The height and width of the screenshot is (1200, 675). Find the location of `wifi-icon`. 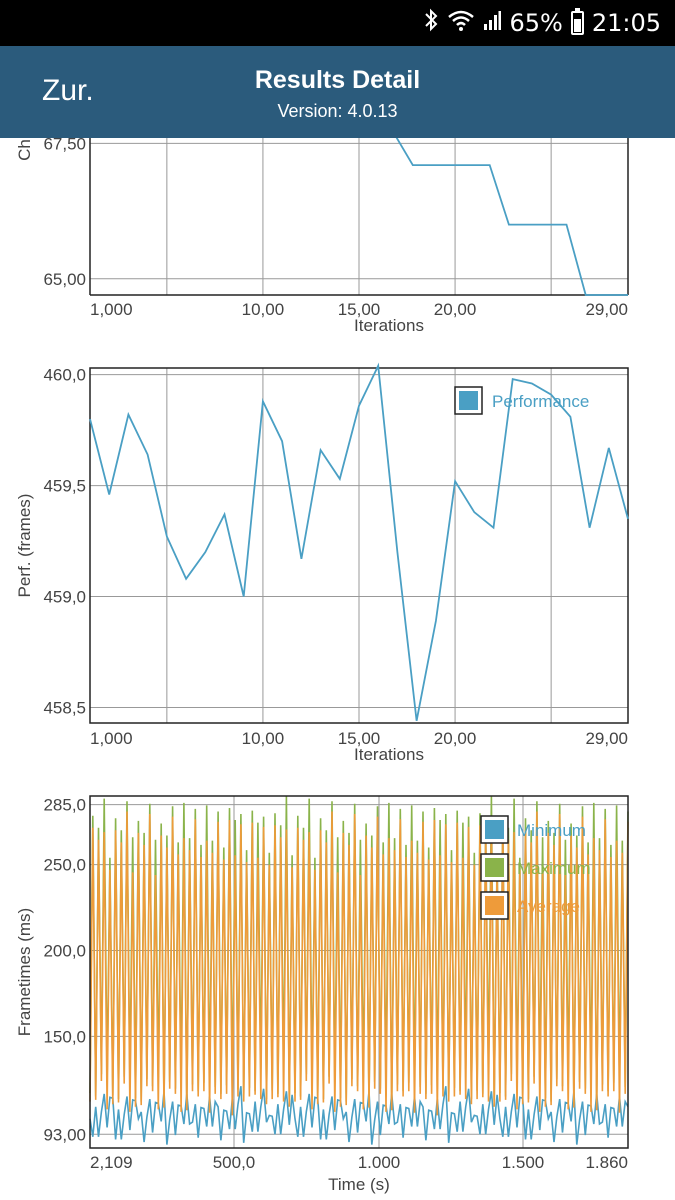

wifi-icon is located at coordinates (461, 23).